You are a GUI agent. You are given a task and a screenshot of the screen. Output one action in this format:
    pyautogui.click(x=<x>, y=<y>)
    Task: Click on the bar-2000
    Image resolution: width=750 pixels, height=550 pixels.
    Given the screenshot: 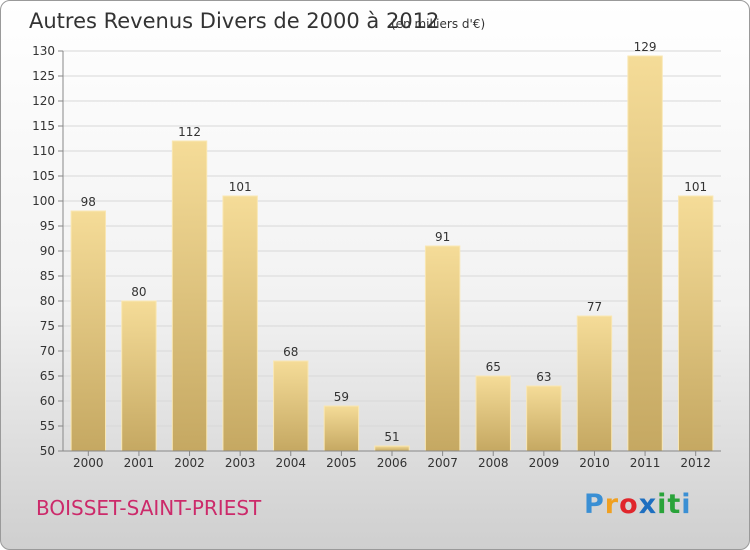 What is the action you would take?
    pyautogui.click(x=88, y=331)
    